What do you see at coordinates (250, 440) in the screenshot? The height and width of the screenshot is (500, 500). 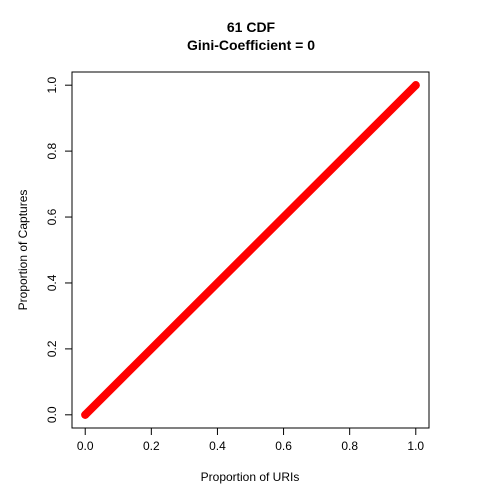 I see `x-axis: 0.0 0.2 0.4 0.6 0.8 1.0` at bounding box center [250, 440].